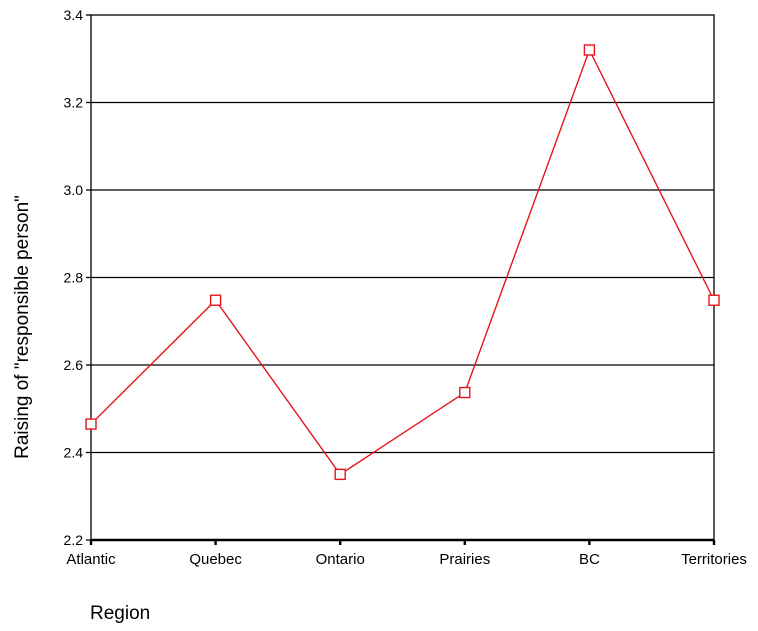  What do you see at coordinates (74, 365) in the screenshot?
I see `y-tick-label: 2.6` at bounding box center [74, 365].